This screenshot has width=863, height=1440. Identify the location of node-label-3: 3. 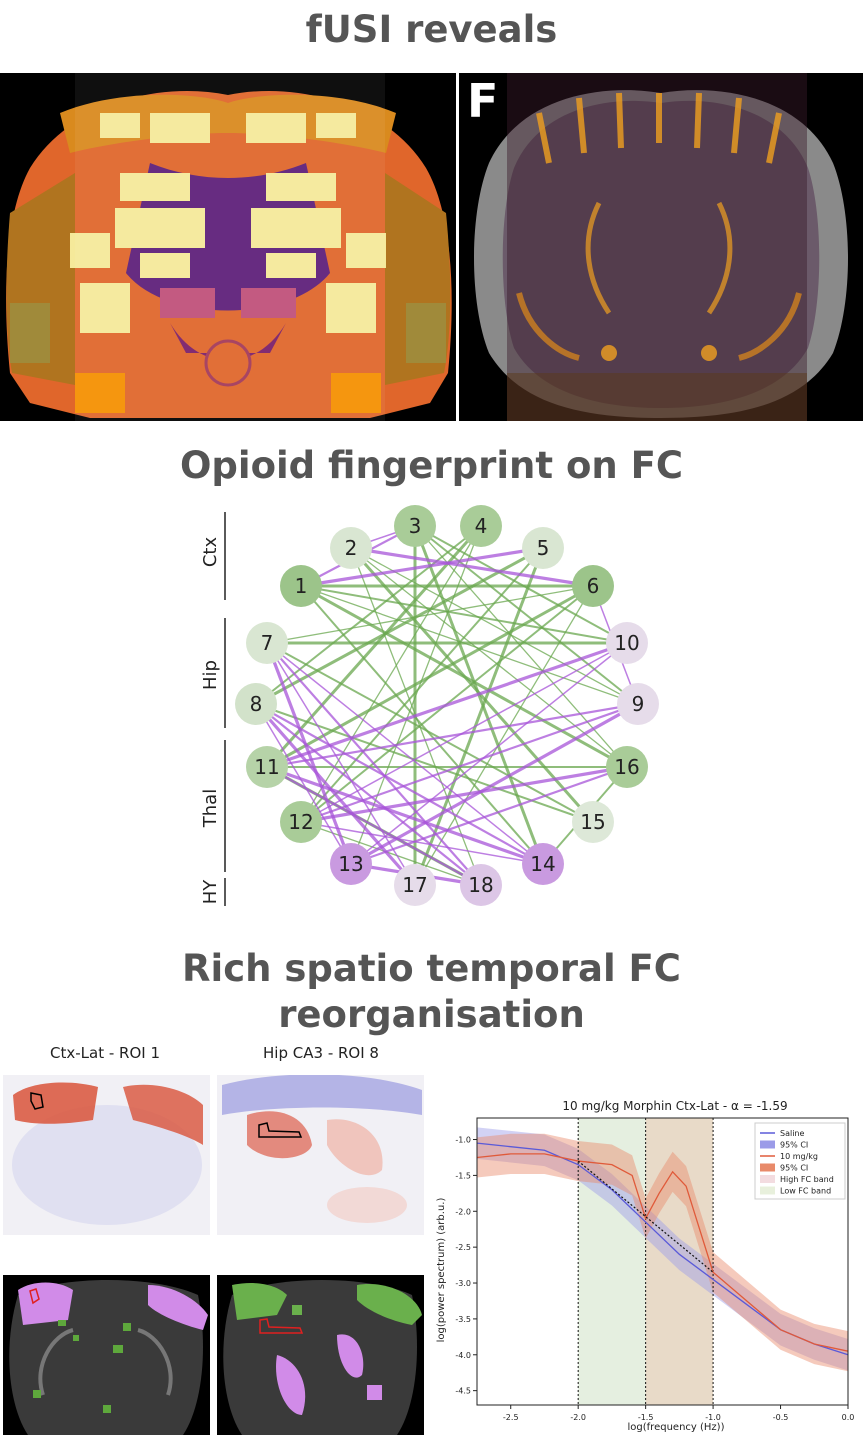
(415, 526).